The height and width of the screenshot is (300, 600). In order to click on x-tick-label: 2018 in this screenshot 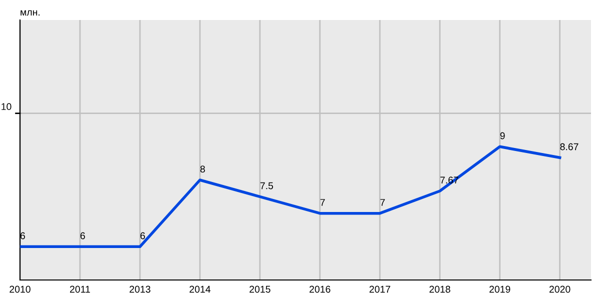, I will do `click(440, 289)`.